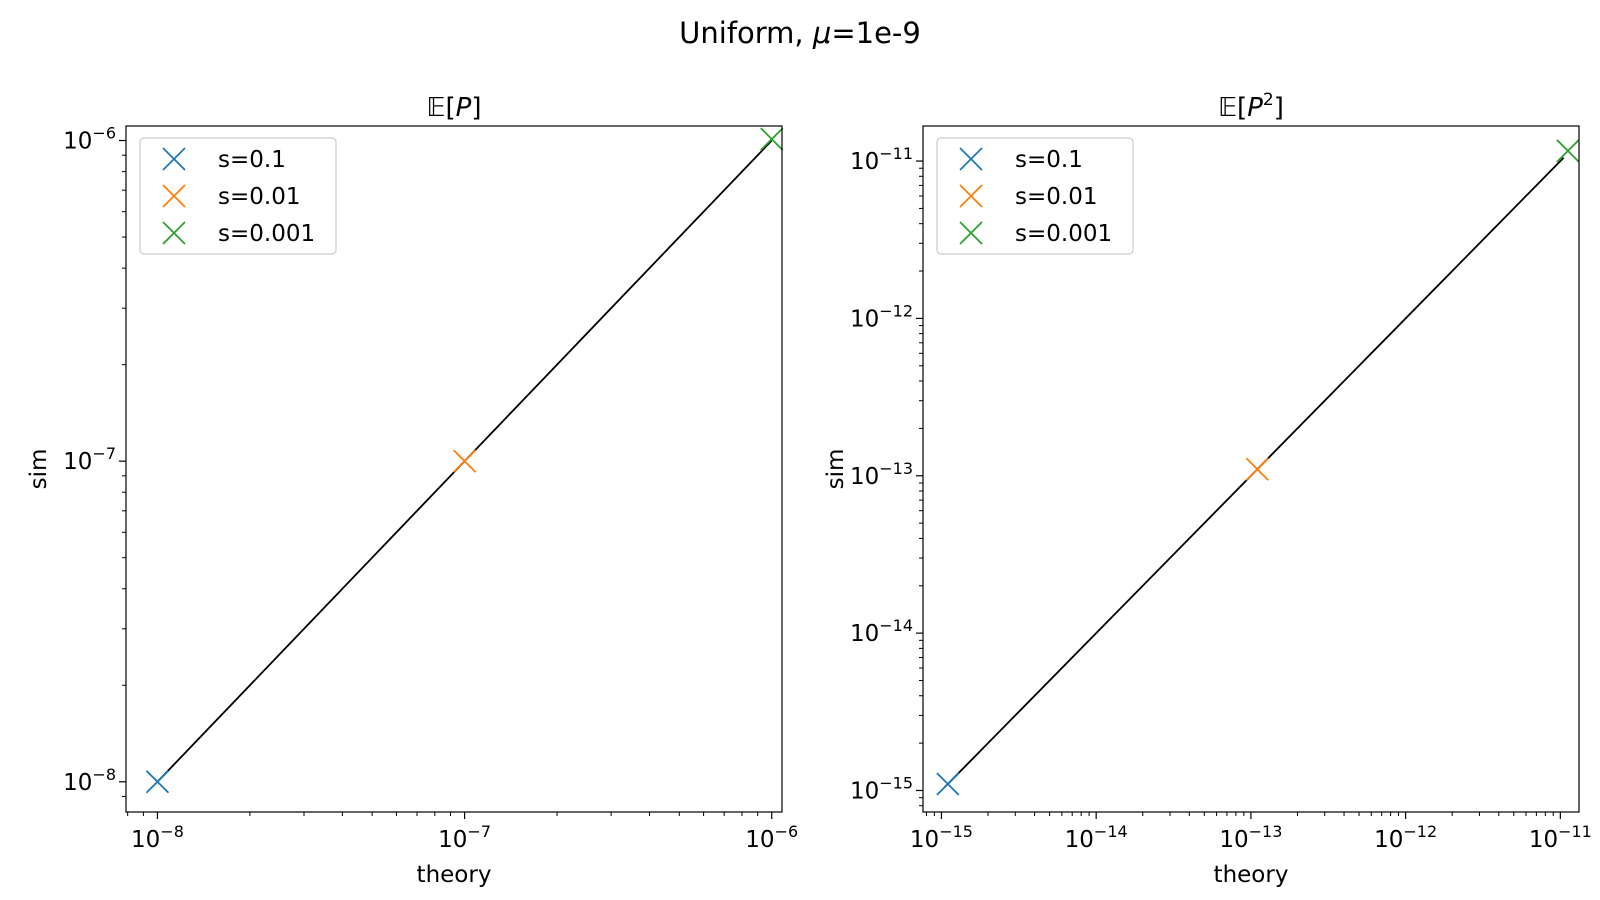  I want to click on x-tick-label: 10⁻¹³, so click(1250, 837).